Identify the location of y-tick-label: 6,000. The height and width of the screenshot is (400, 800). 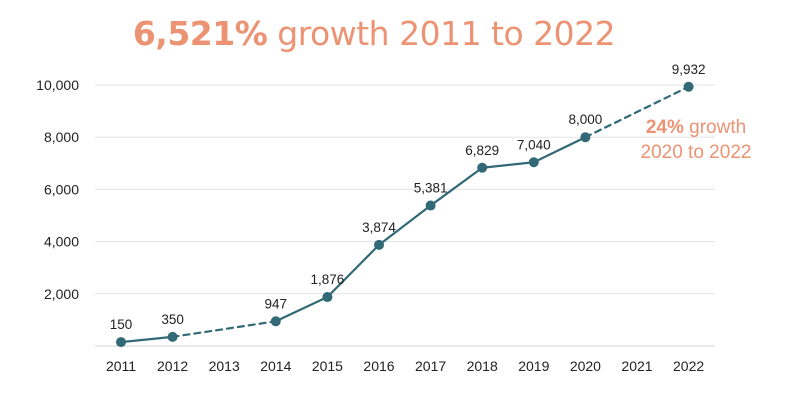
(61, 189).